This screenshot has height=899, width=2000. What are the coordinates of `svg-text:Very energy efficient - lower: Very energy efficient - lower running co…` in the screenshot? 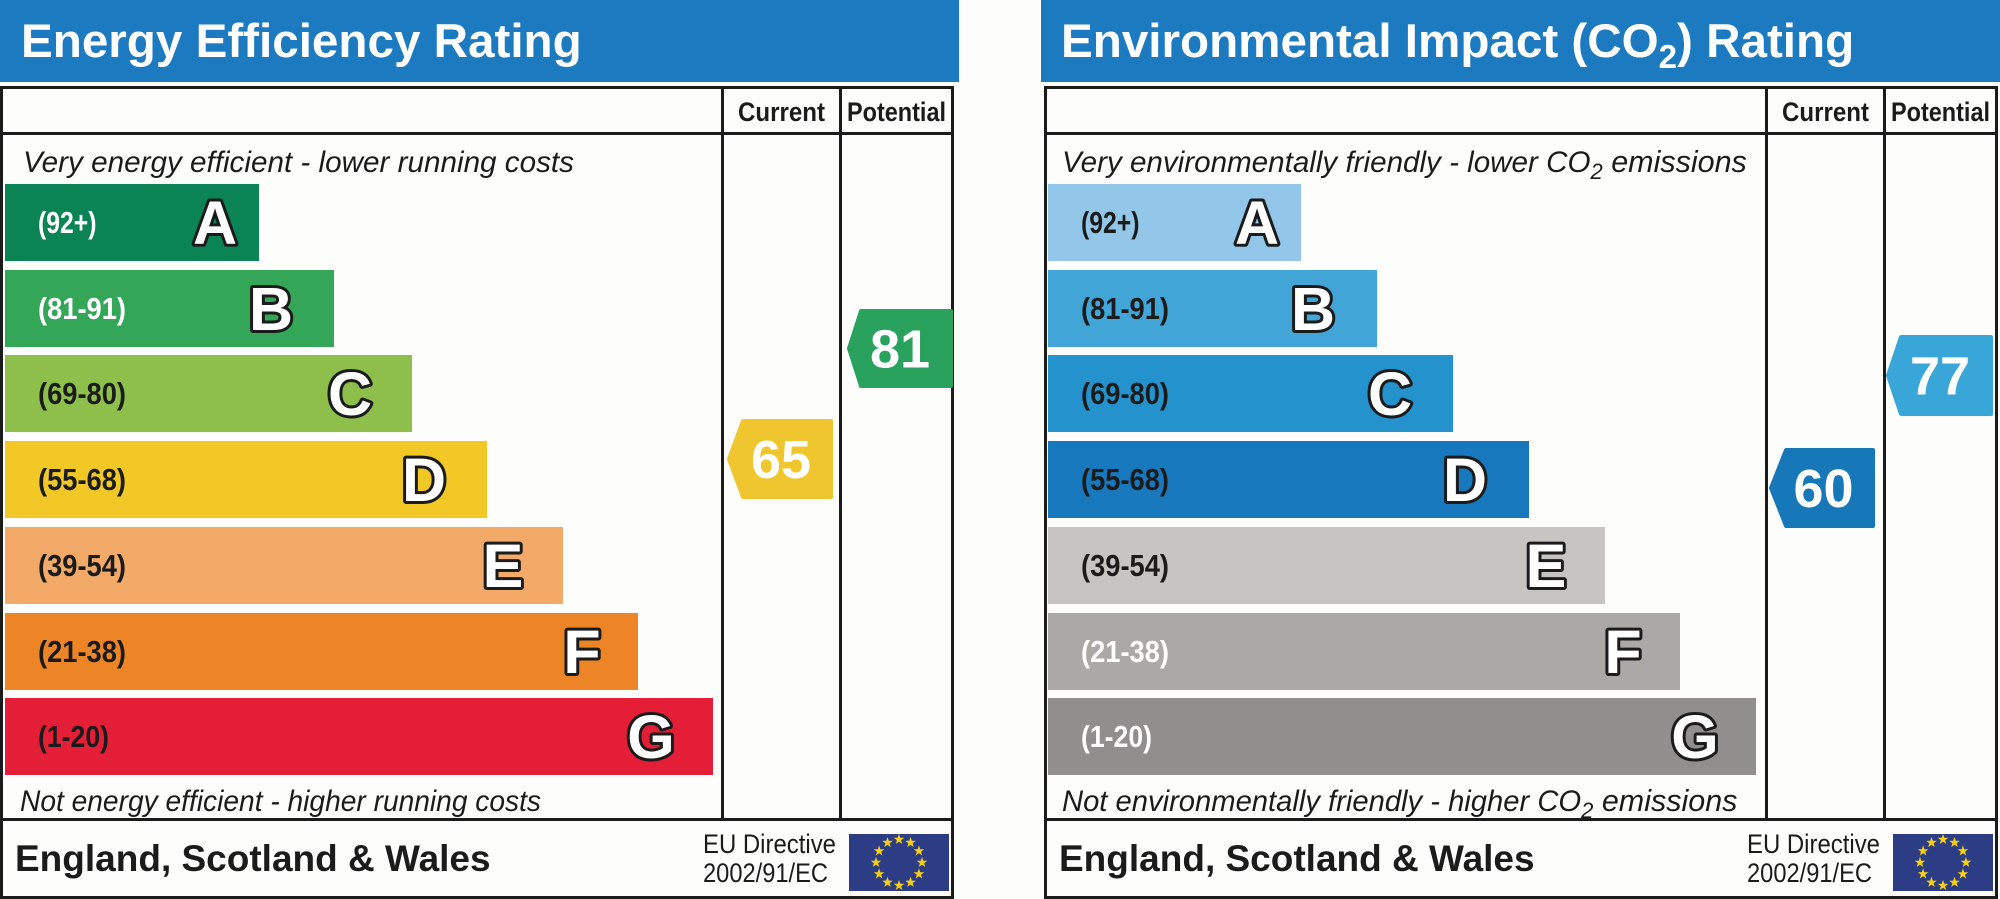 It's located at (298, 162).